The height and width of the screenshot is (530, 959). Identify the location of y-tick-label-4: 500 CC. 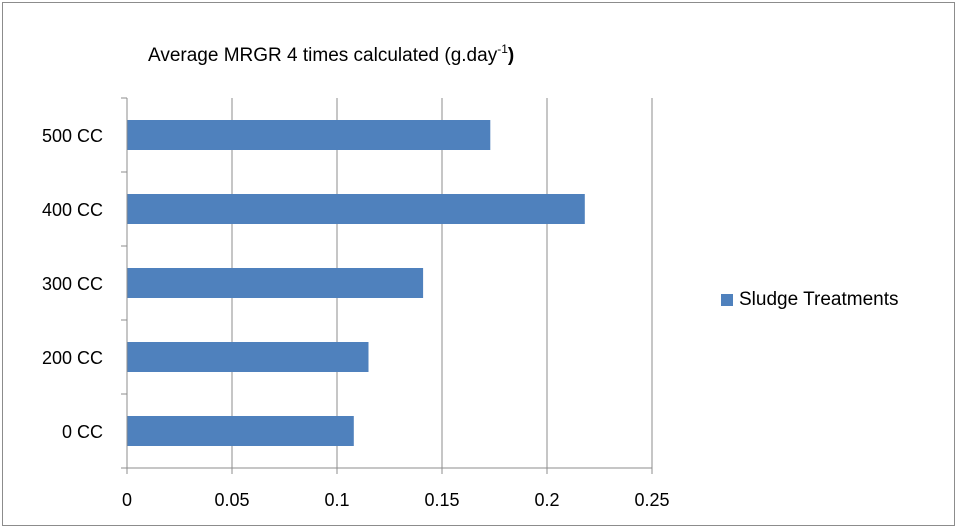
(72, 136).